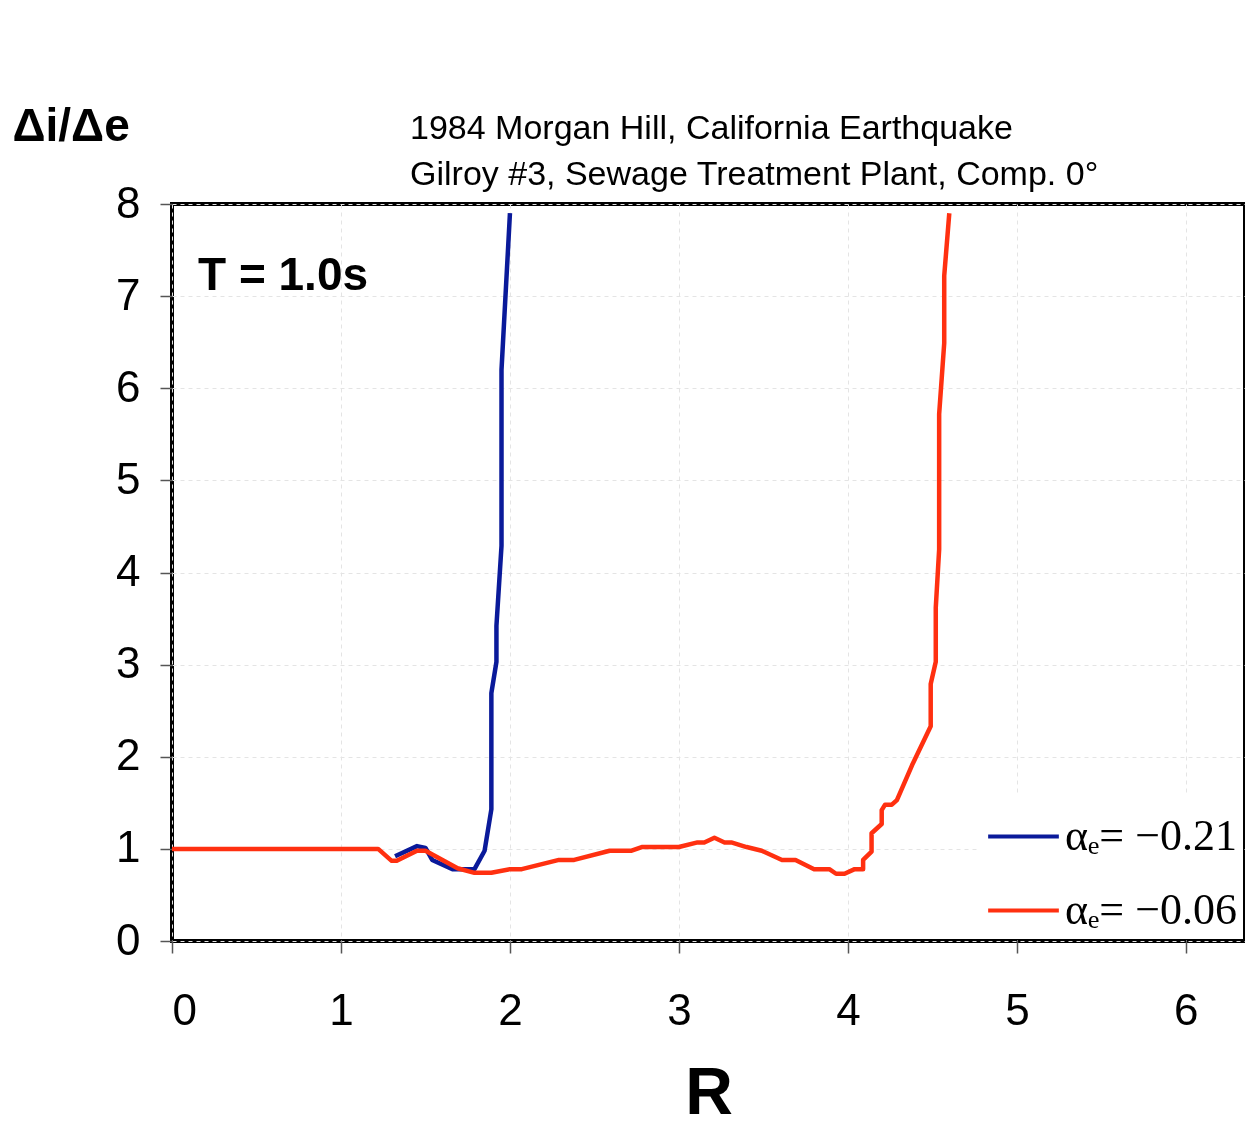  I want to click on x-tick-label: 4, so click(848, 1009).